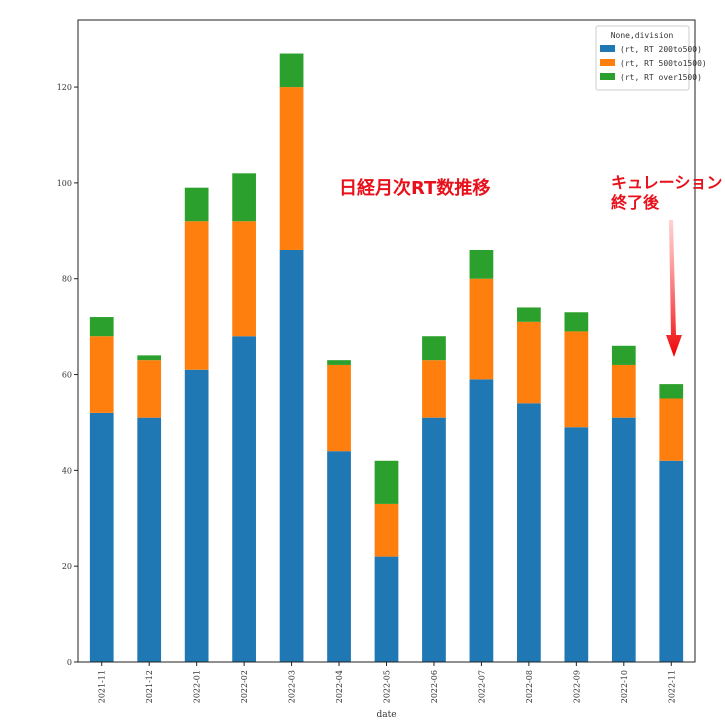  Describe the element at coordinates (529, 686) in the screenshot. I see `x-tick-label: 2022-08` at that location.